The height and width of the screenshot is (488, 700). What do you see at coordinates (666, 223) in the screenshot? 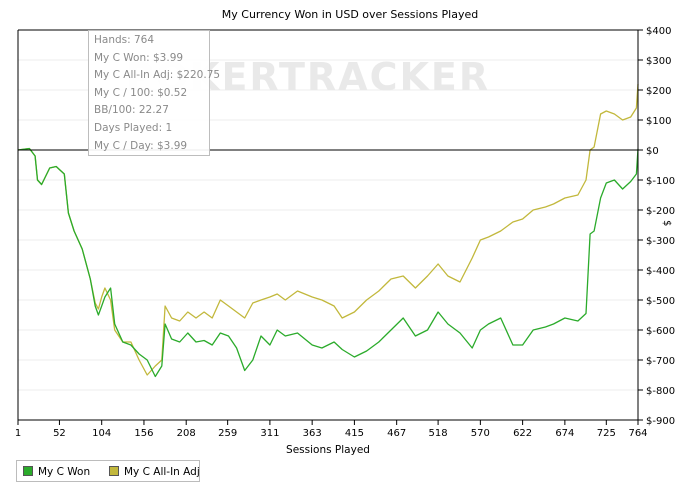
I see `y-axis-title: $` at bounding box center [666, 223].